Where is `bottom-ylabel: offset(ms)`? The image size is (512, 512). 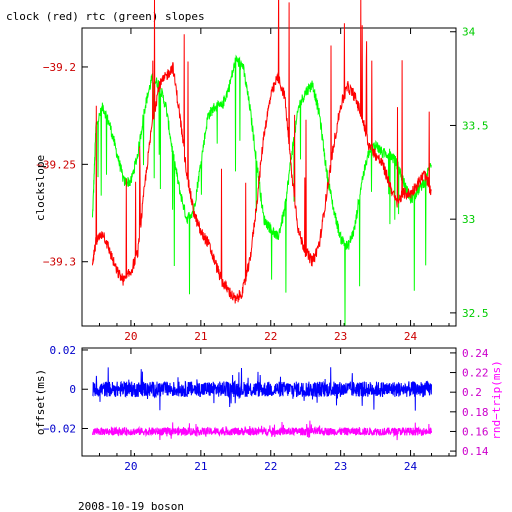
bottom-ylabel: offset(ms) is located at coordinates (40, 402).